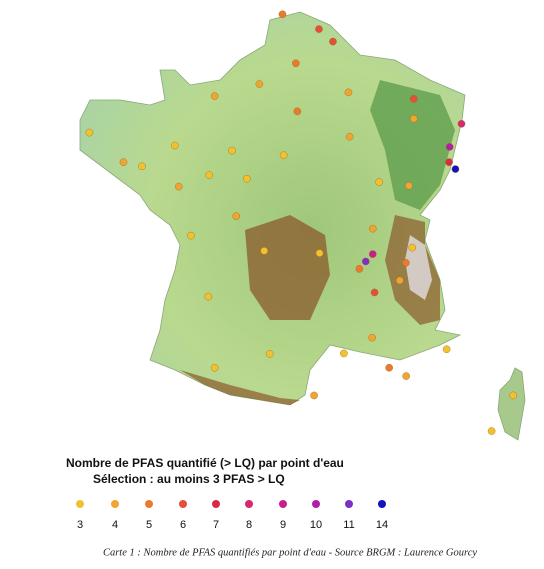 This screenshot has height=569, width=544. I want to click on legend-label: 5, so click(149, 525).